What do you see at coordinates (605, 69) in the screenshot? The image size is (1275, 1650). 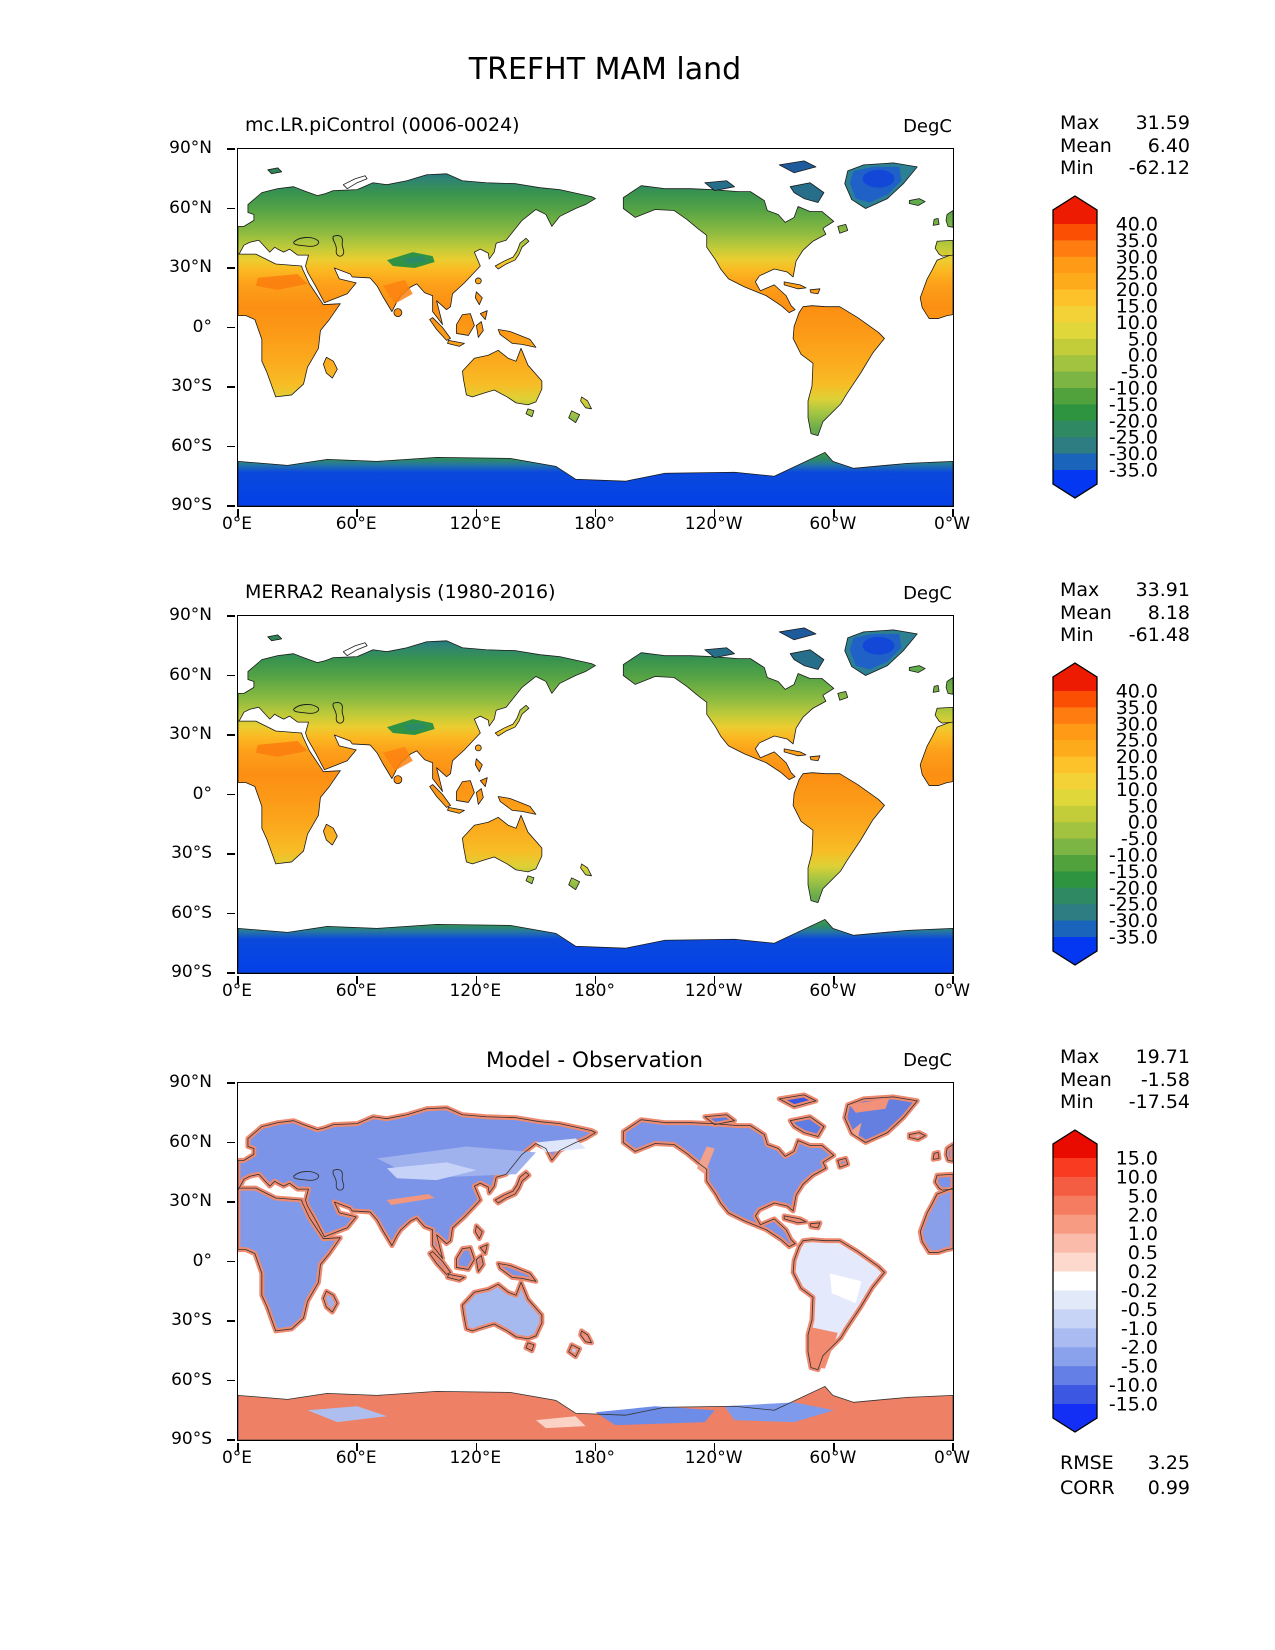 I see `figure-title: TREFHT MAM land` at bounding box center [605, 69].